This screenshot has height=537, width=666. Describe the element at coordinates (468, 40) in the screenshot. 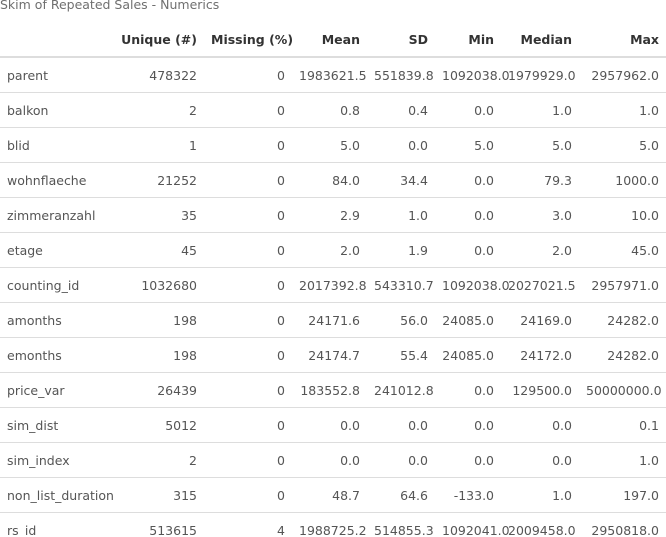

I see `header-min: Min` at that location.